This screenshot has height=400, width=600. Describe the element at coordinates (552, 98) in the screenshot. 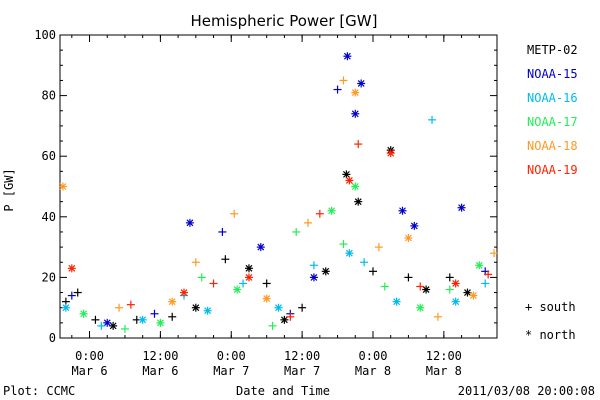

I see `legend-entry: NOAA-16` at that location.